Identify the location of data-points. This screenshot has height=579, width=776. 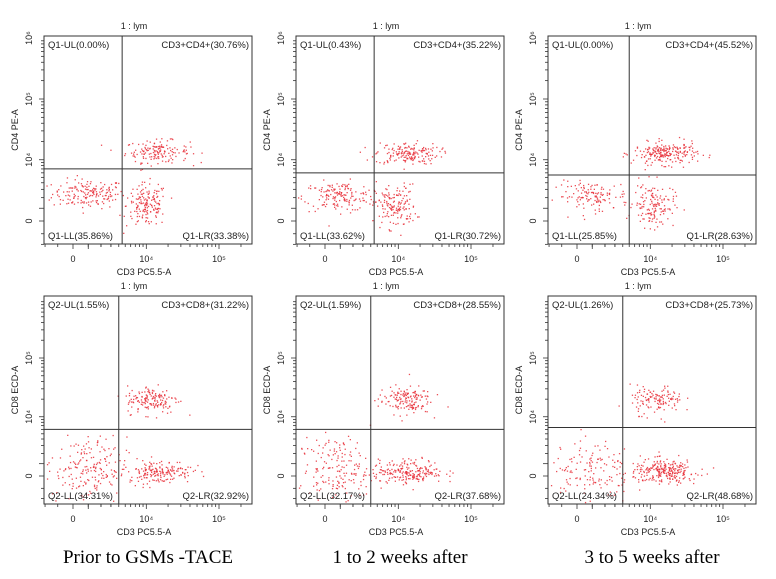
(372, 188).